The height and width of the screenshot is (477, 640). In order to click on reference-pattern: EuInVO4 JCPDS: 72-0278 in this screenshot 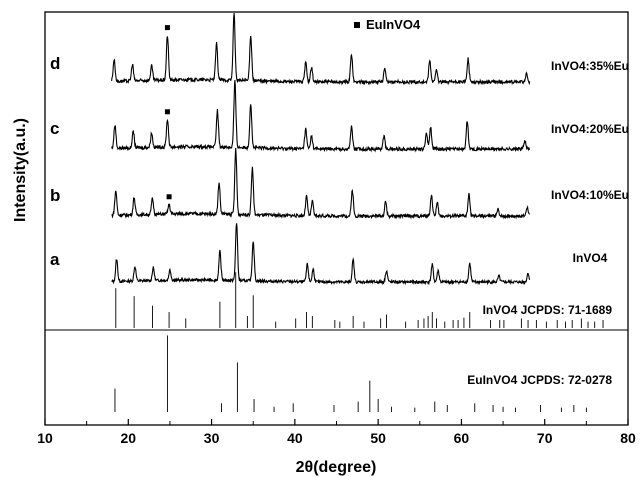, I will do `click(363, 373)`.